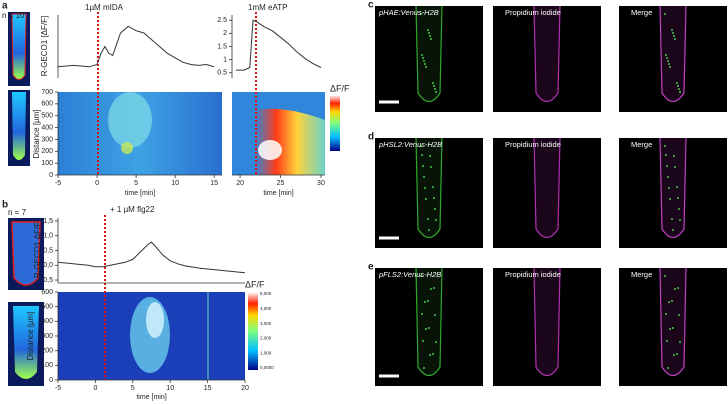  Describe the element at coordinates (408, 12) in the screenshot. I see `image-title: pHAE:Venus-H2B` at that location.